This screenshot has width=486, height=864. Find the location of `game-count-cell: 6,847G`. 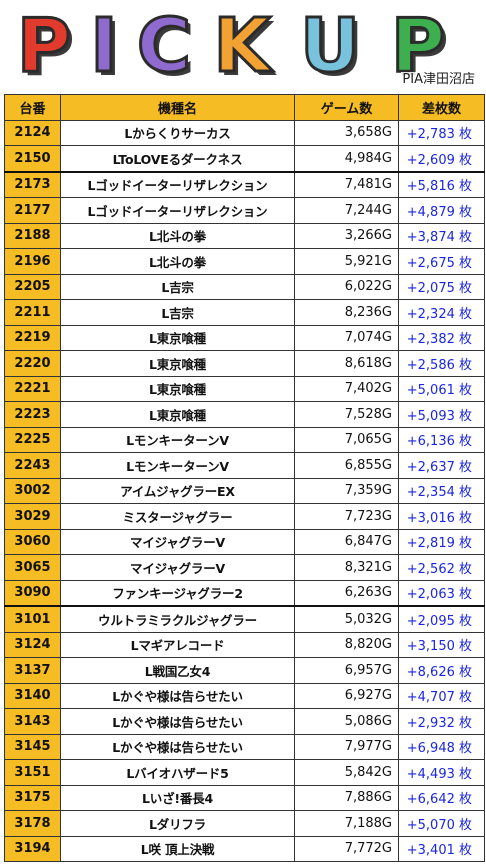

game-count-cell: 6,847G is located at coordinates (346, 541).